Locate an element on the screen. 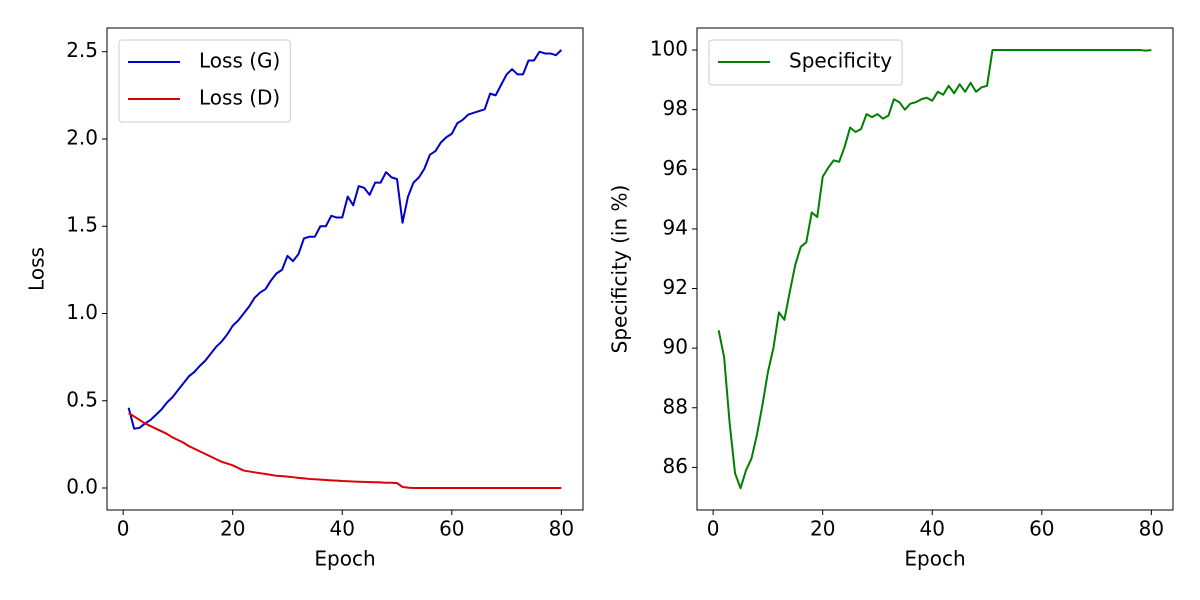 The width and height of the screenshot is (1200, 600). y-axis-label: Loss is located at coordinates (37, 269).